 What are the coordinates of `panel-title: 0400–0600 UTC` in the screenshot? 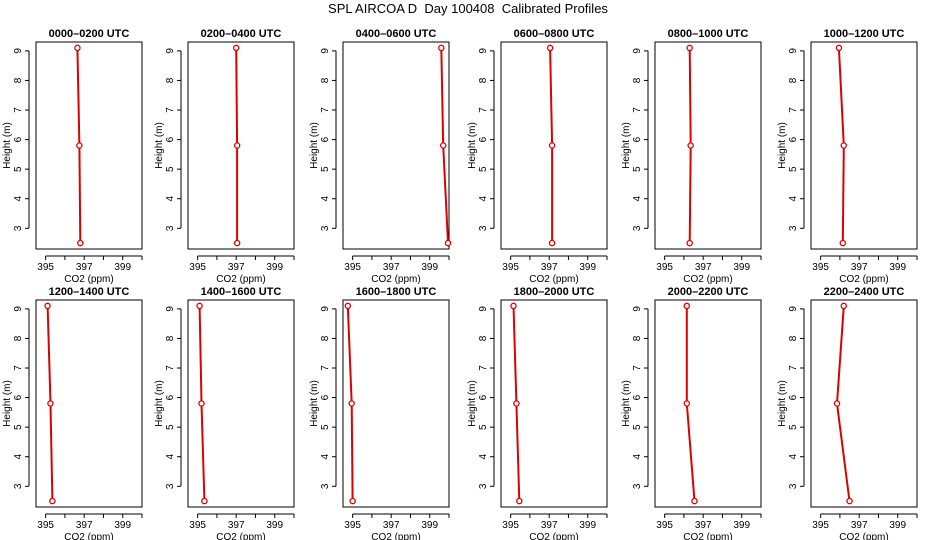 It's located at (396, 34).